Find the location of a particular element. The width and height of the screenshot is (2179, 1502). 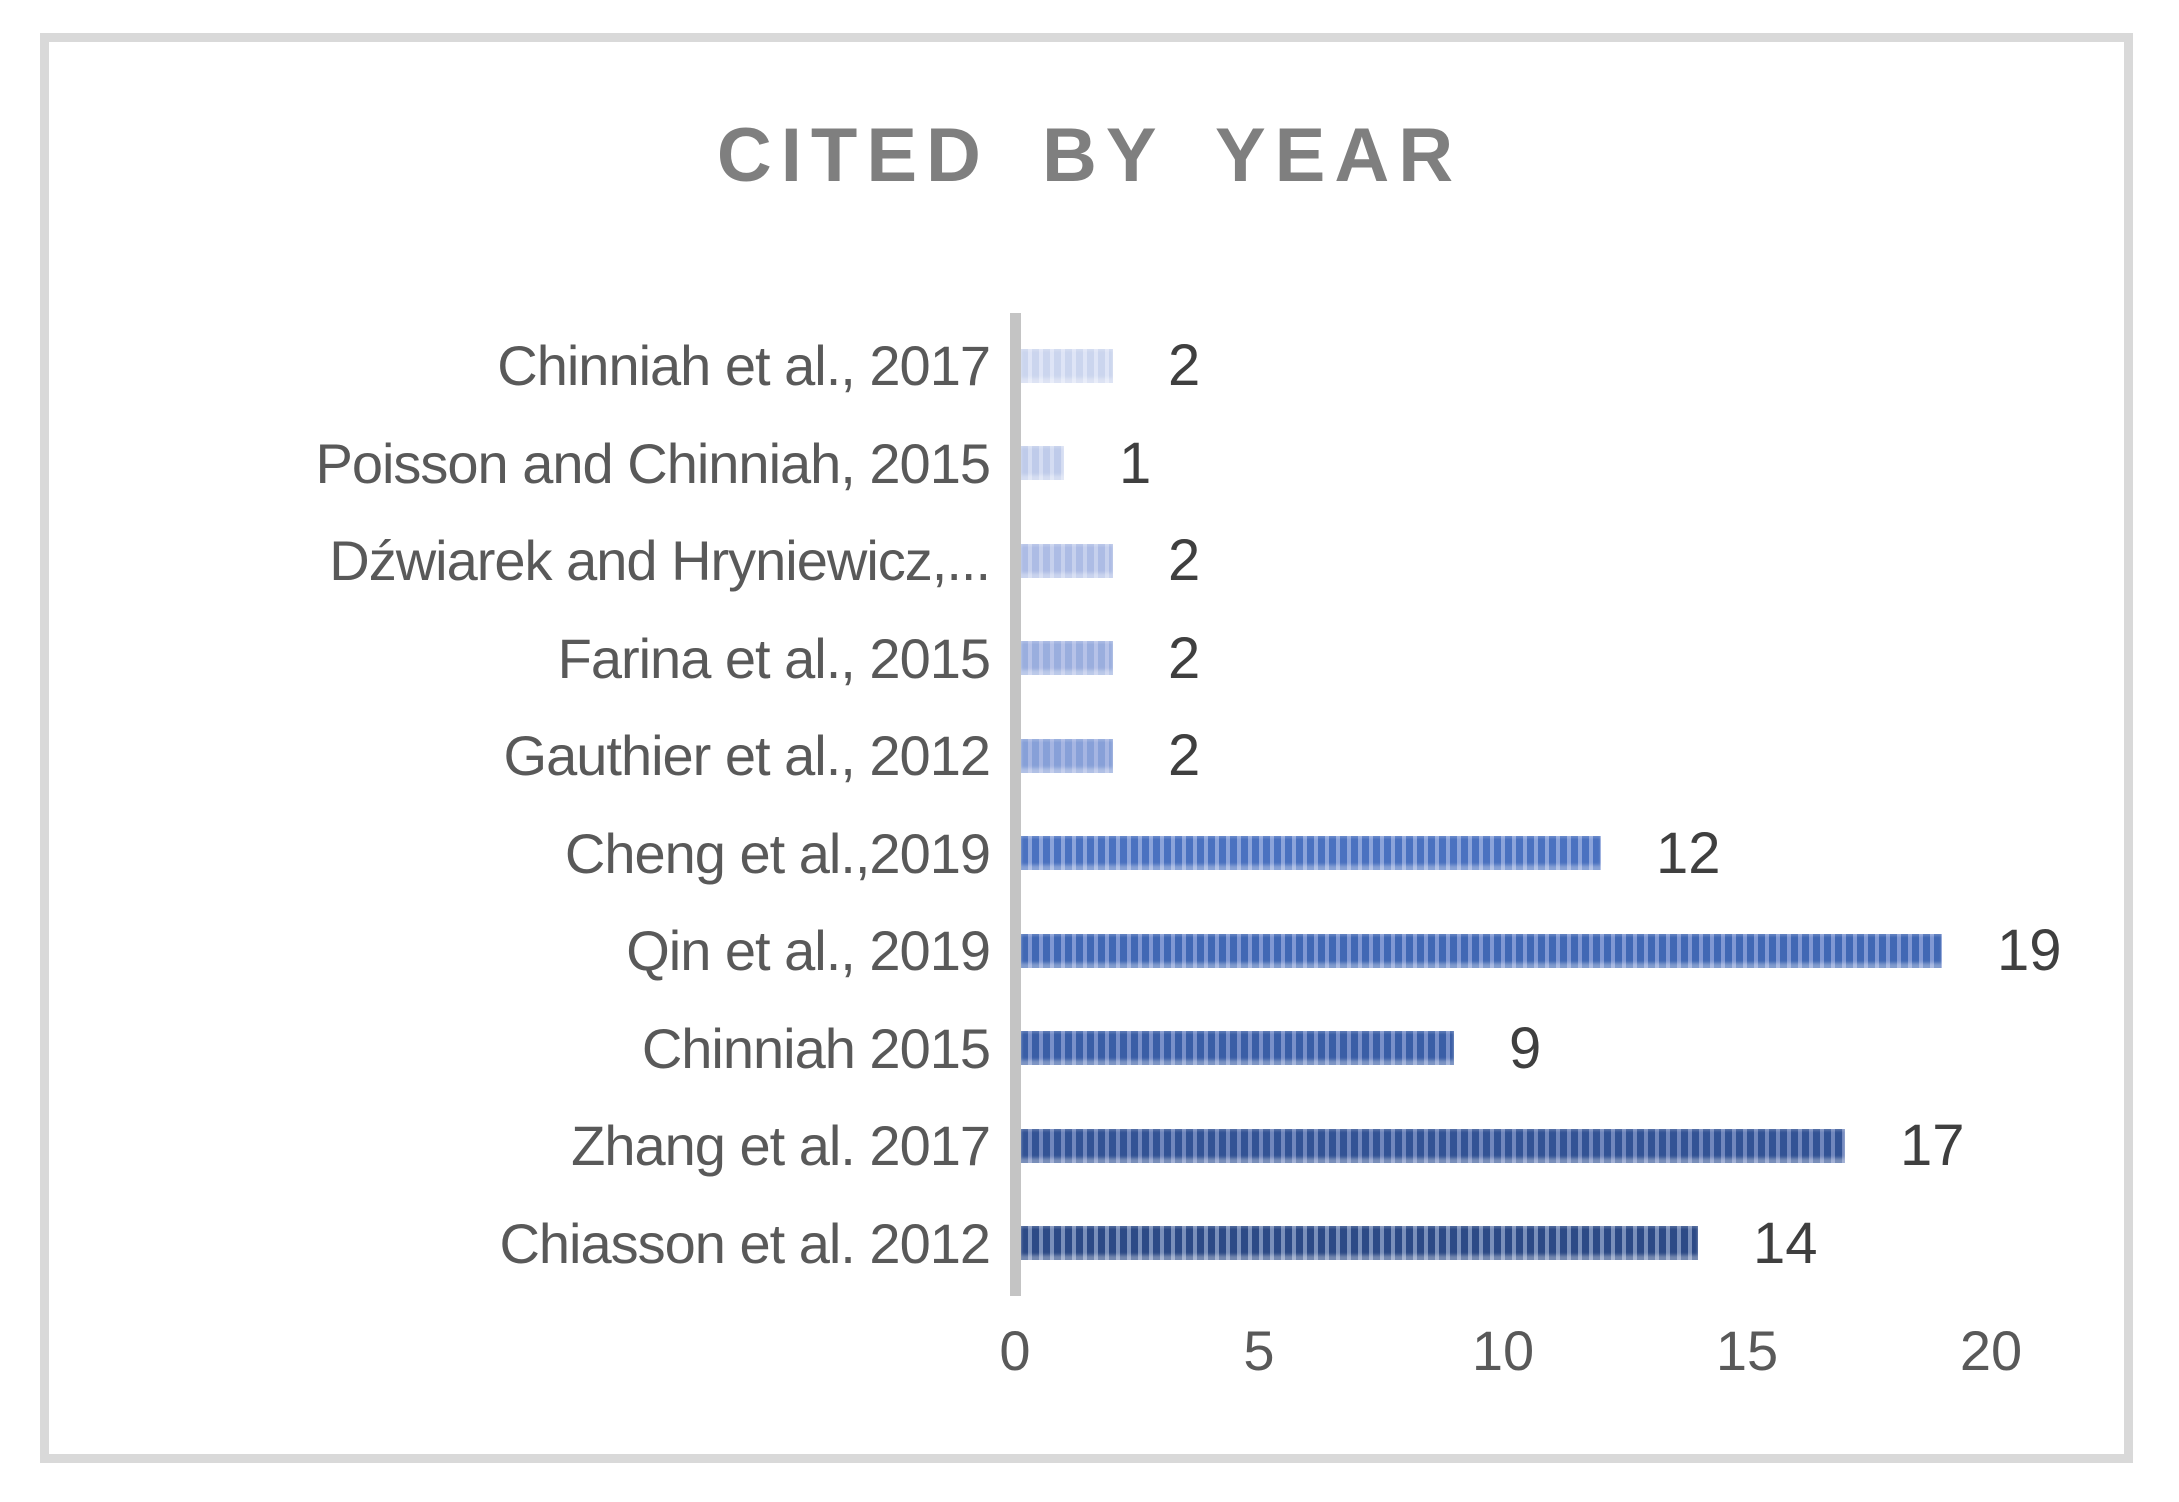

bar-row: Qin et al., 2019 19 is located at coordinates (1089, 951).